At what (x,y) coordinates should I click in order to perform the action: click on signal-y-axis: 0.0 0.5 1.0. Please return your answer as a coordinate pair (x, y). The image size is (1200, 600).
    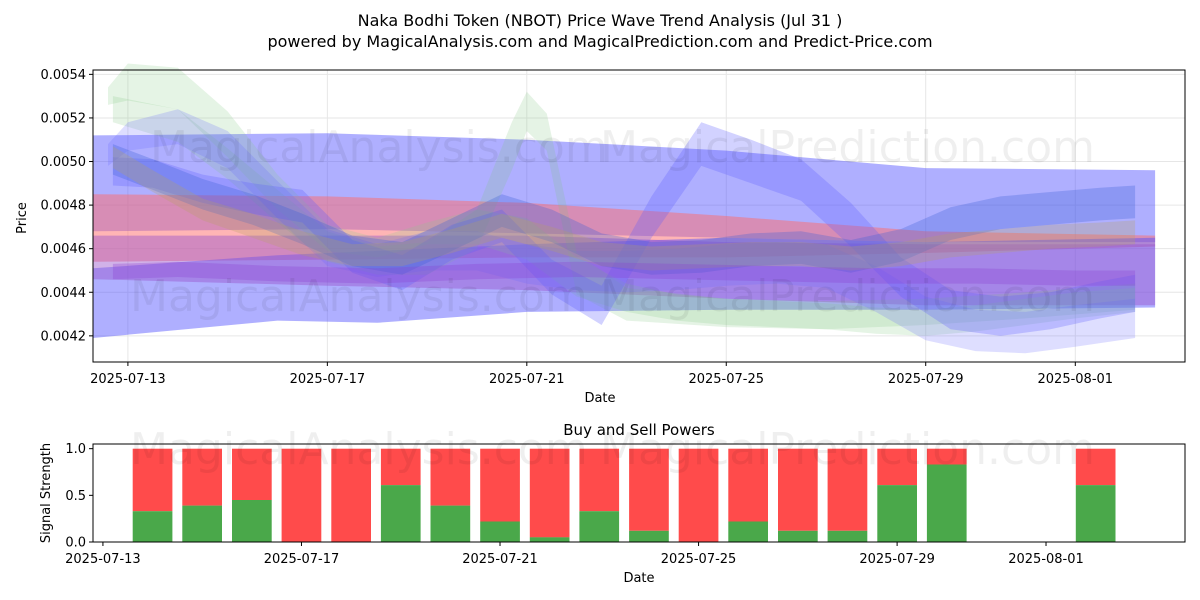
    Looking at the image, I should click on (79, 496).